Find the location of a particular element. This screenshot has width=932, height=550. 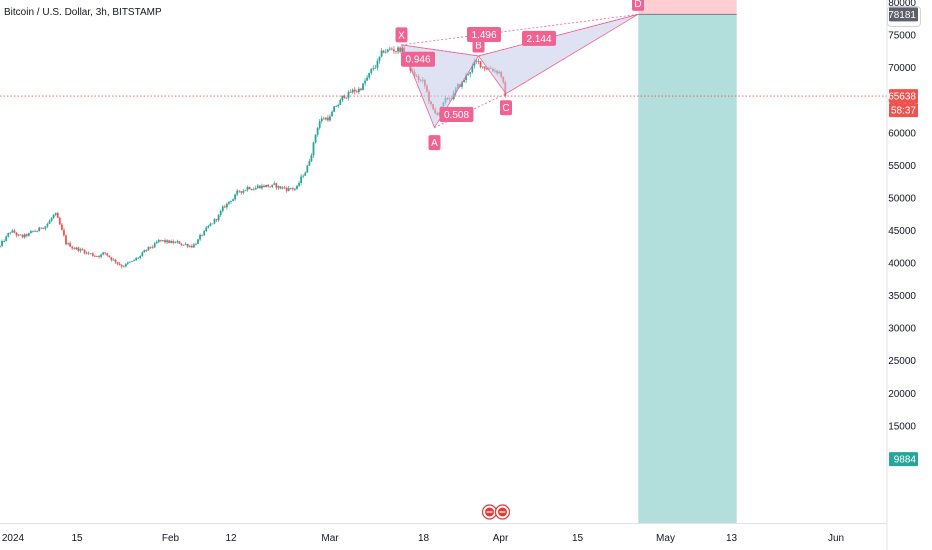

y-tick-label: 15000 is located at coordinates (902, 426).